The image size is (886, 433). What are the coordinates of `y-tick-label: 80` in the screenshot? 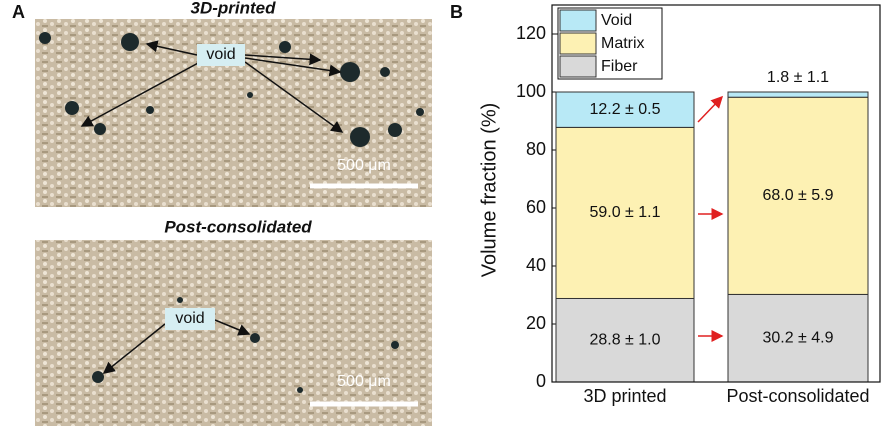 It's located at (536, 149).